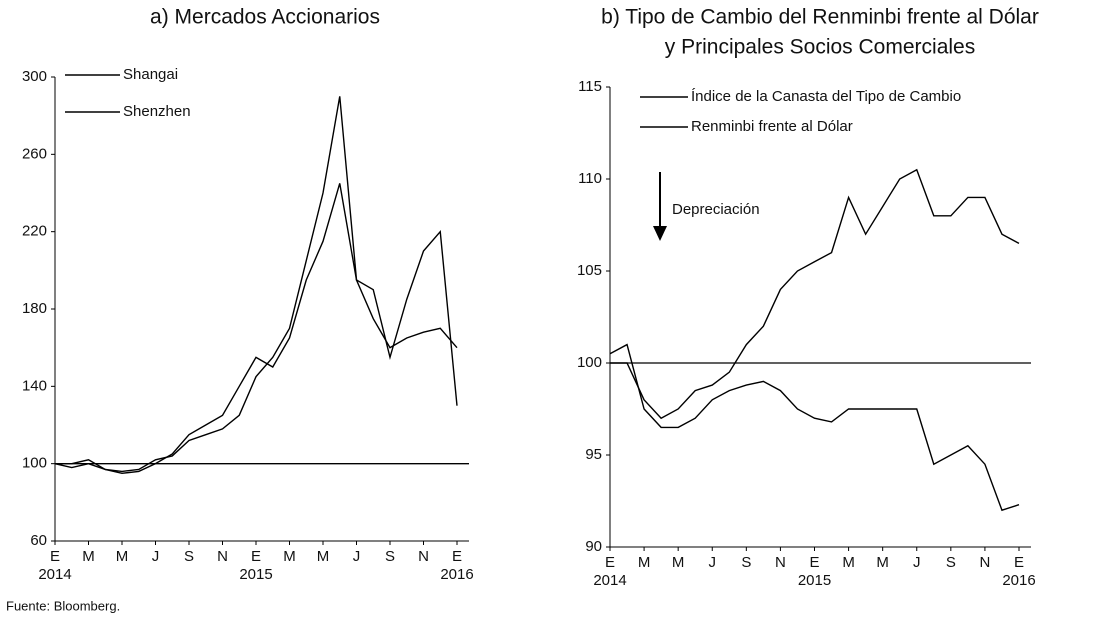 The image size is (1094, 621). Describe the element at coordinates (38, 540) in the screenshot. I see `y-tick-label: 60` at that location.